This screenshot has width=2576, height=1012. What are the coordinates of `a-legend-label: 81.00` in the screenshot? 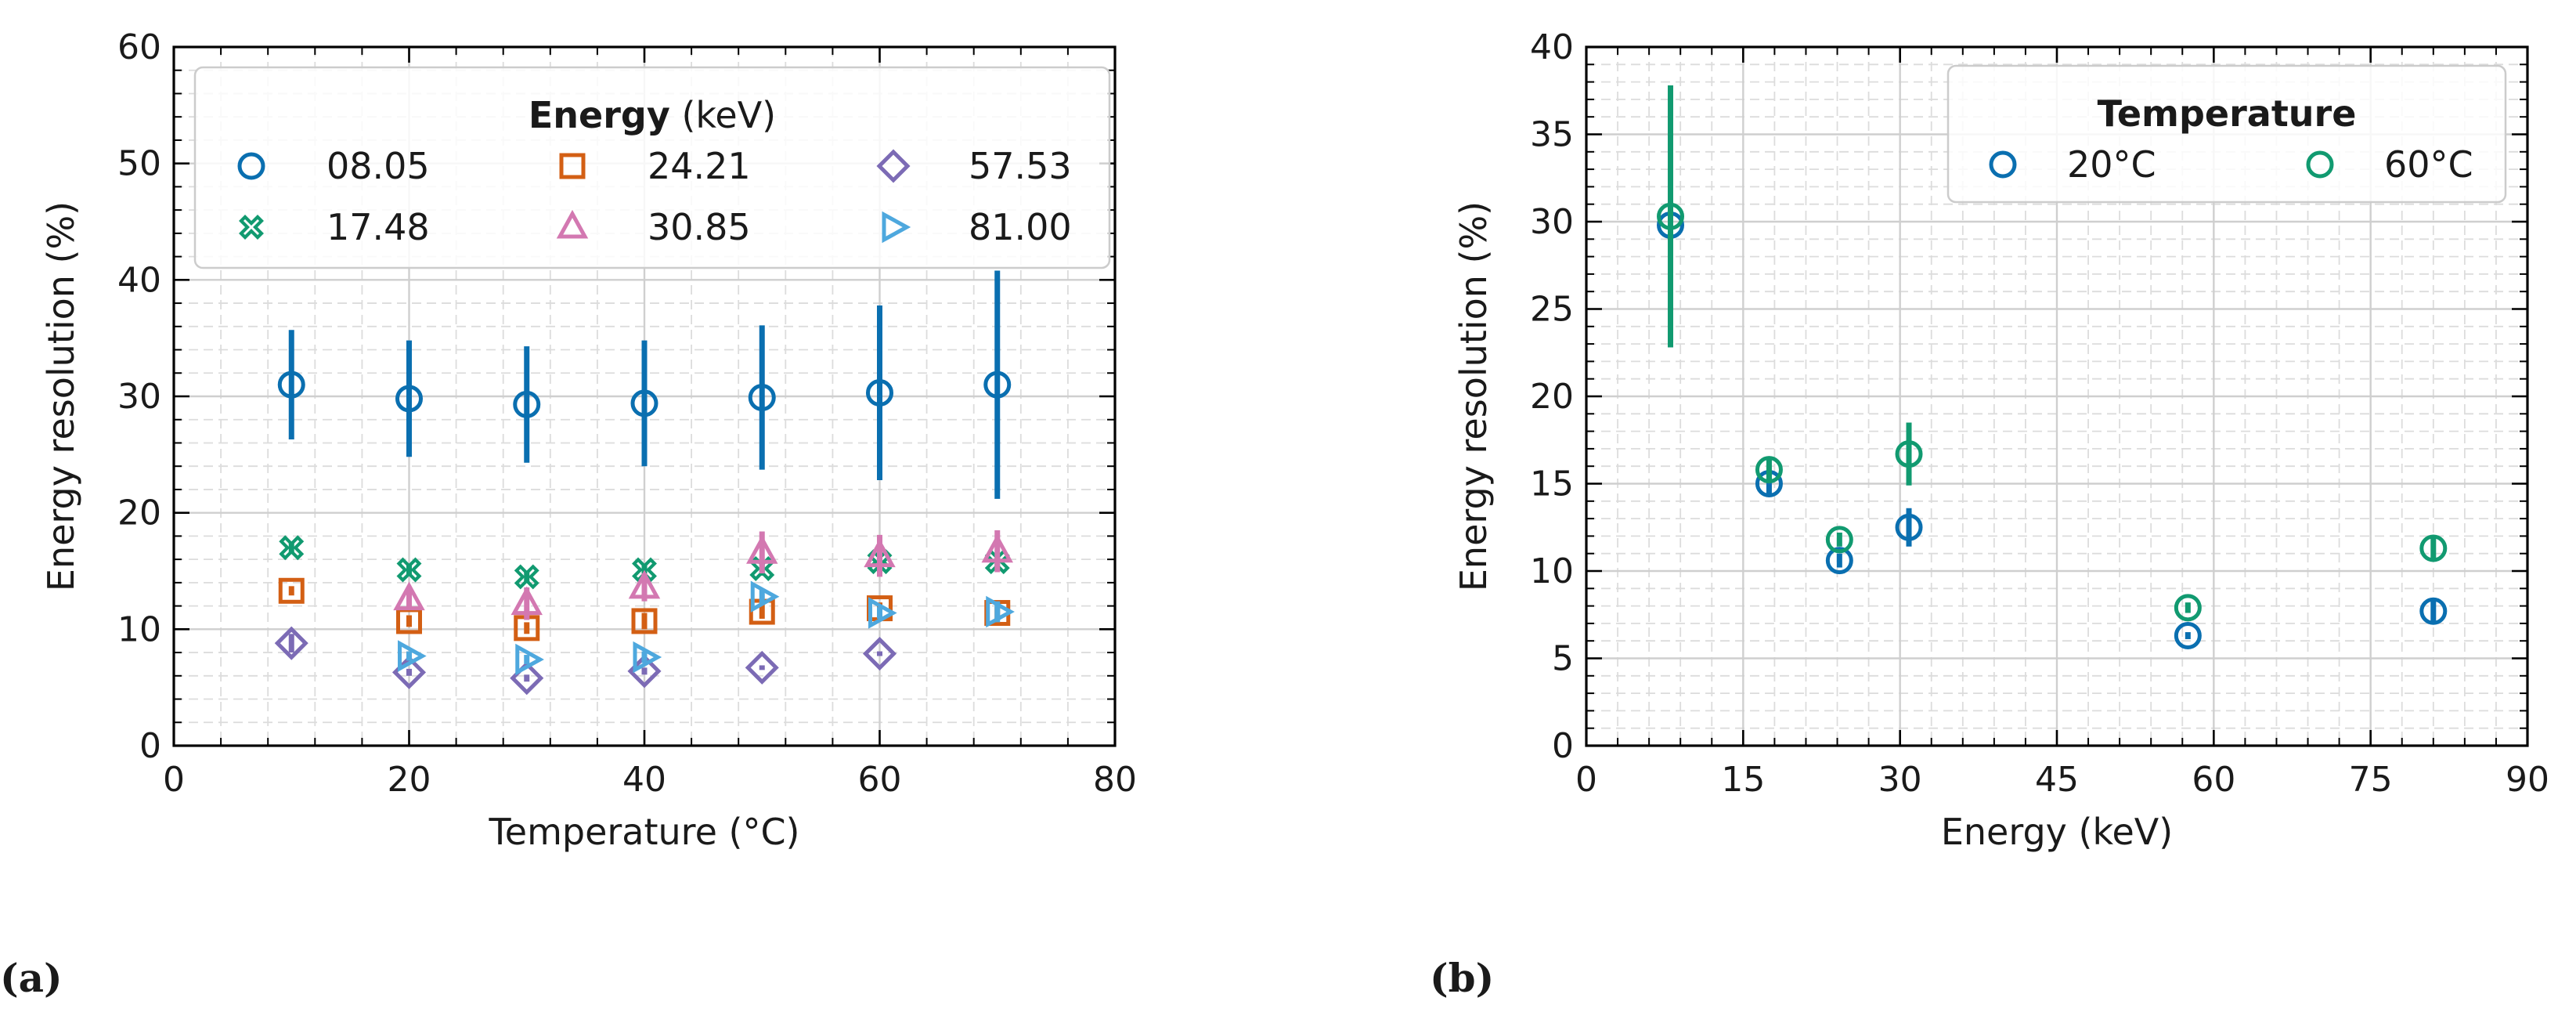 It's located at (1020, 227).